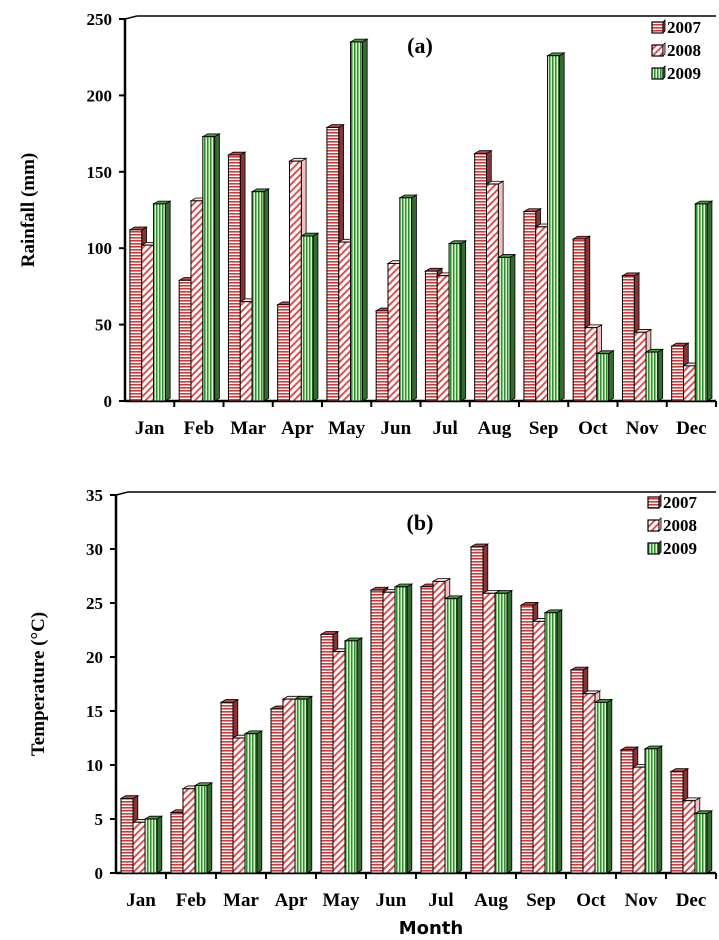 This screenshot has width=719, height=940. What do you see at coordinates (100, 248) in the screenshot?
I see `c0-y-tick-label: 100` at bounding box center [100, 248].